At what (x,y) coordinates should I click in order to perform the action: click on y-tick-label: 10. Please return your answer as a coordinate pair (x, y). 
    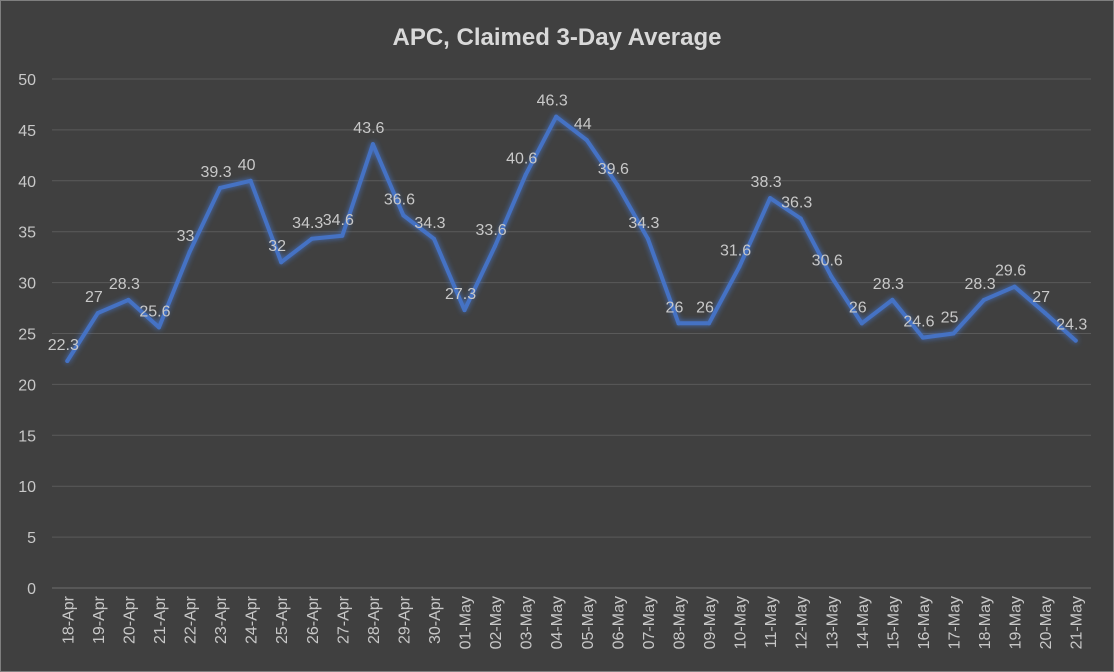
    Looking at the image, I should click on (27, 487).